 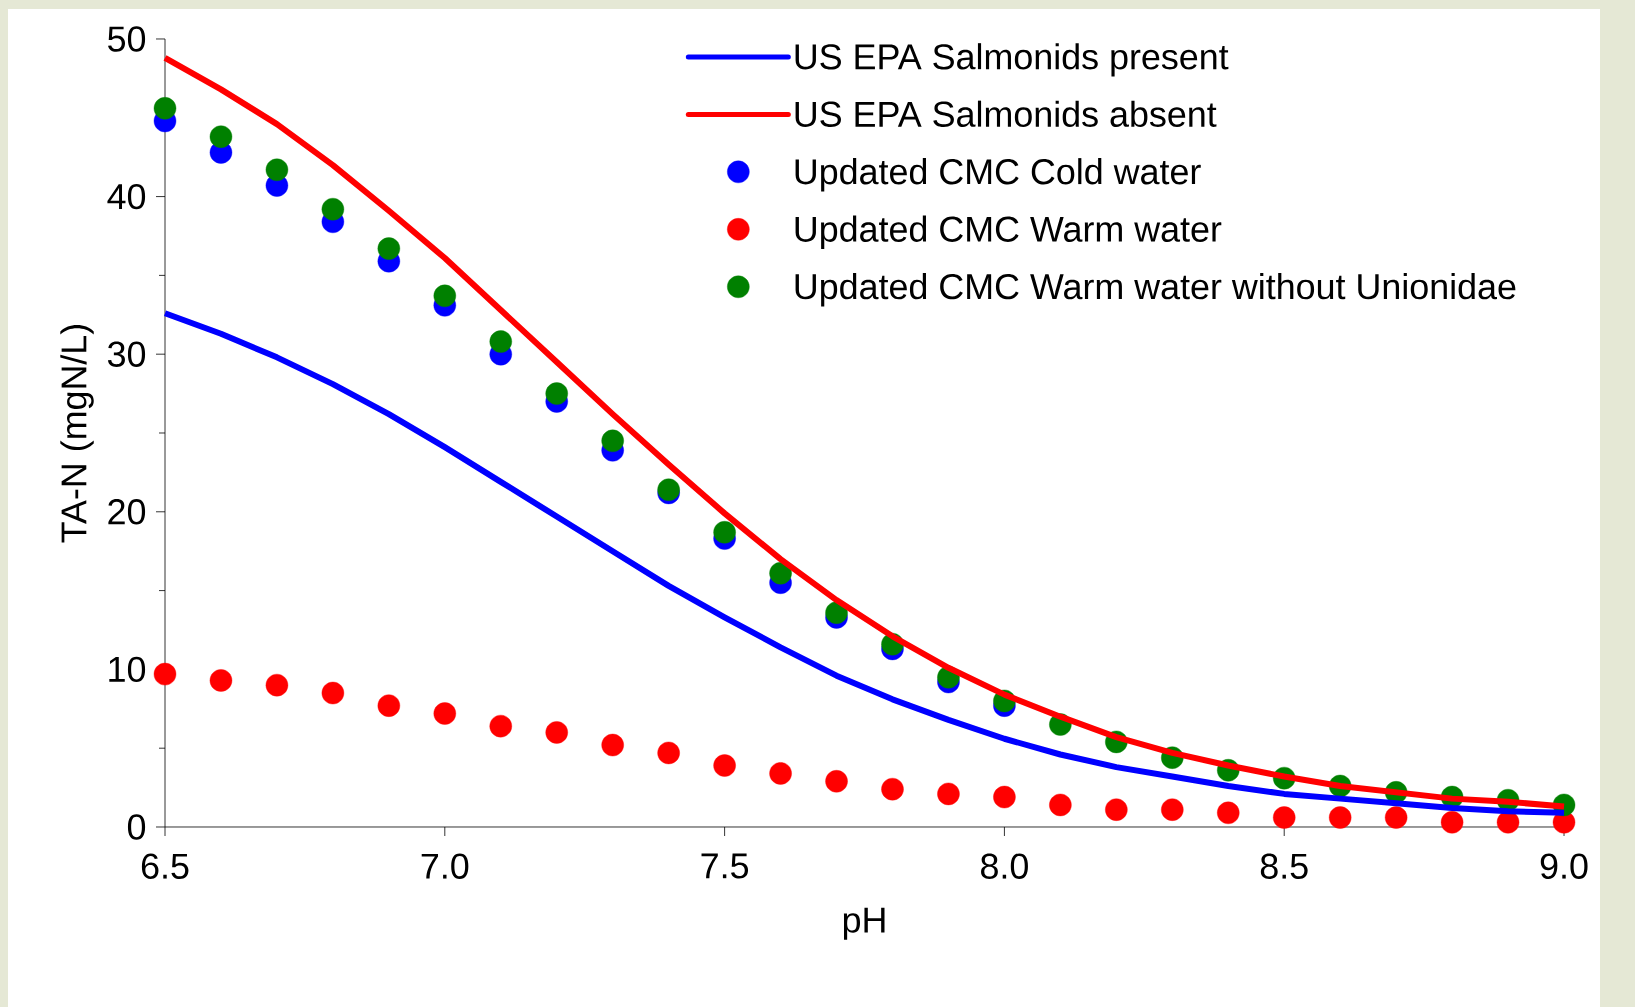 I want to click on x-tick-label: 7.5, so click(x=725, y=866).